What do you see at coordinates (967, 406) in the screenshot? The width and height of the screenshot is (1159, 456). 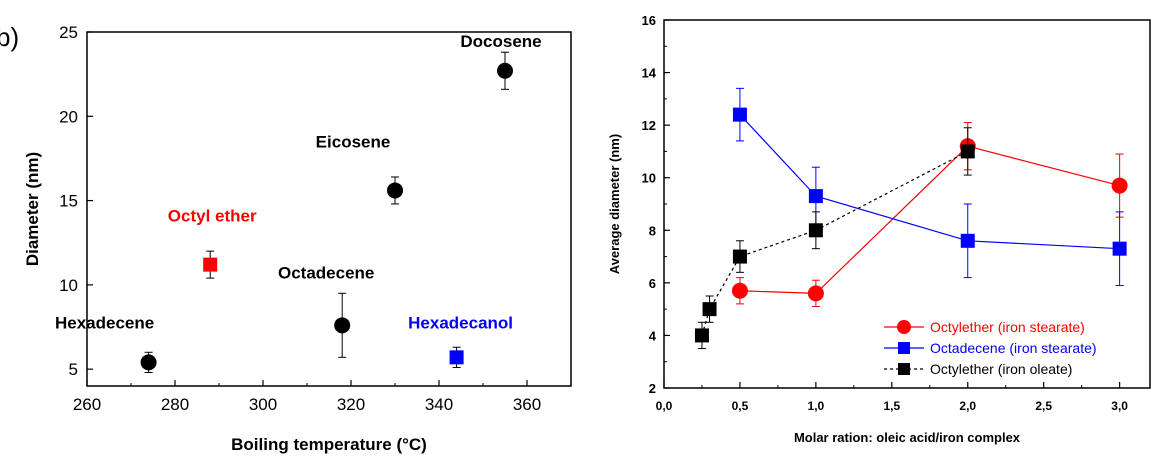 I see `x-tick-label: 2,0` at bounding box center [967, 406].